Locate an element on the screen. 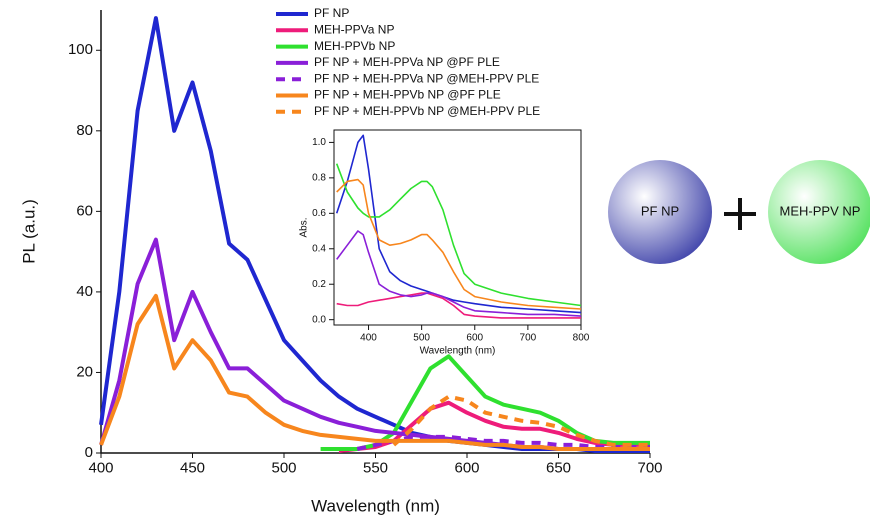 Image resolution: width=870 pixels, height=522 pixels. legend-label: PF NP + MEH-PPVa NP @PF PLE is located at coordinates (407, 62).